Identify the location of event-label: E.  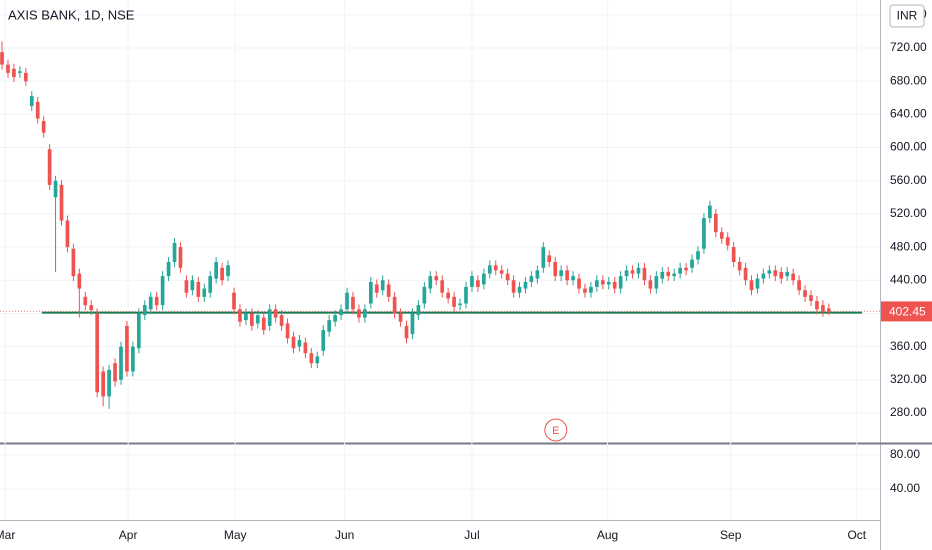
(555, 431).